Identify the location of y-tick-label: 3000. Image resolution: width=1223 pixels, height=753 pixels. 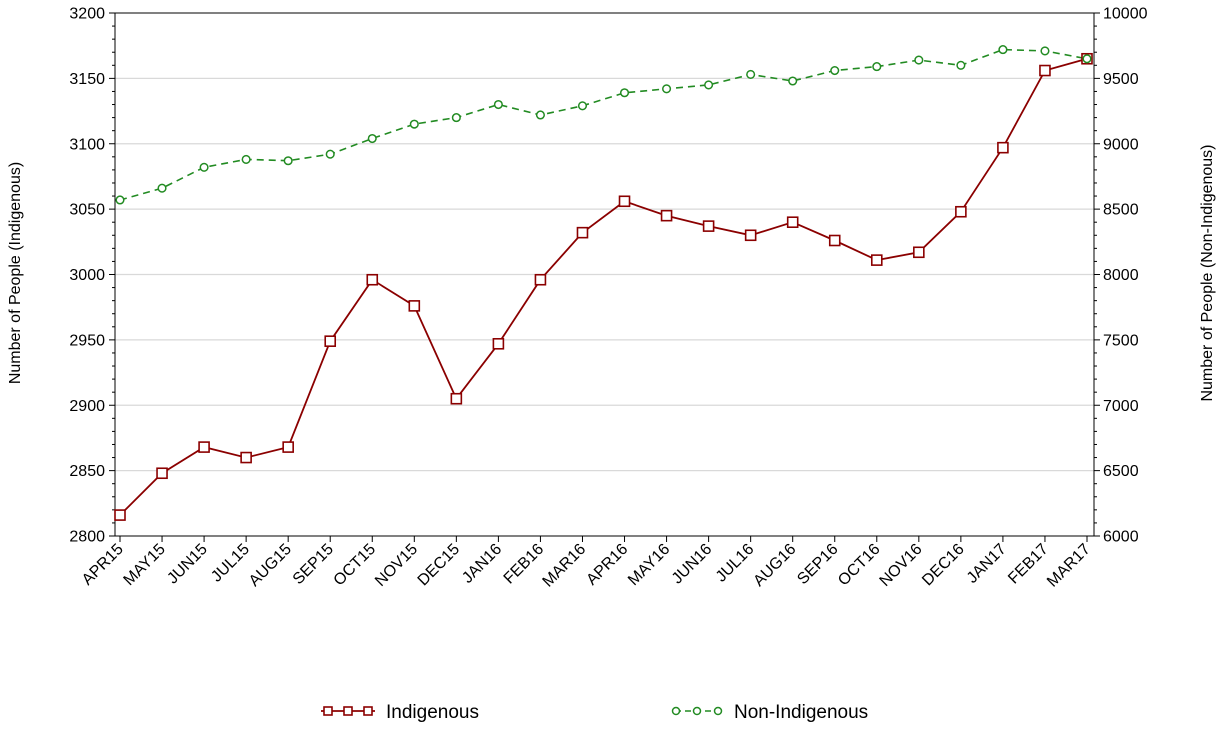
(87, 275).